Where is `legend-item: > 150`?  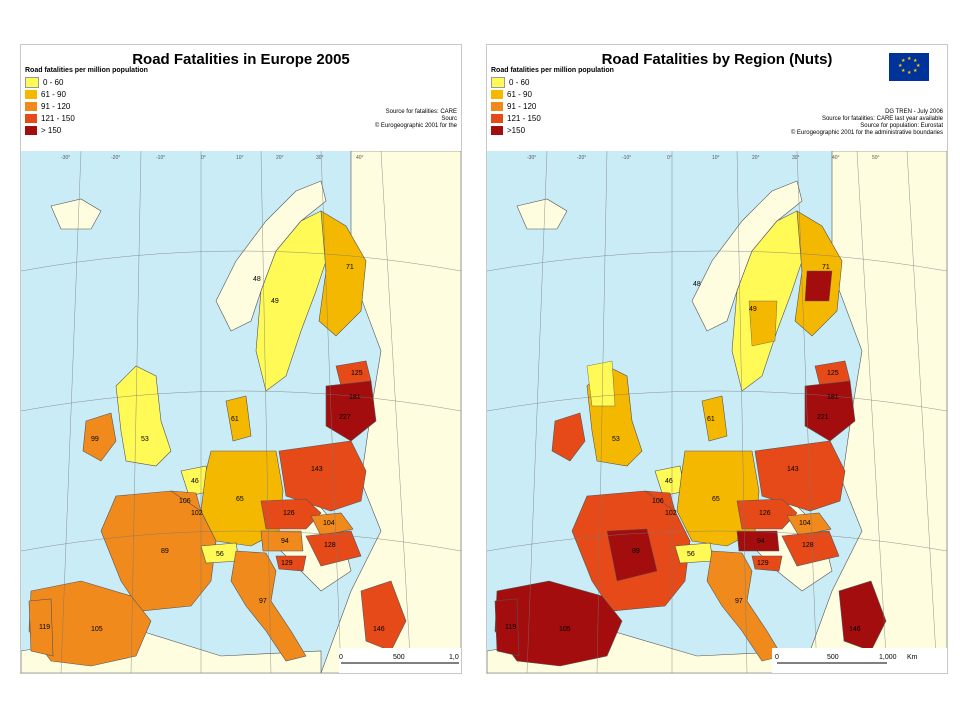
legend-item: > 150 is located at coordinates (86, 130).